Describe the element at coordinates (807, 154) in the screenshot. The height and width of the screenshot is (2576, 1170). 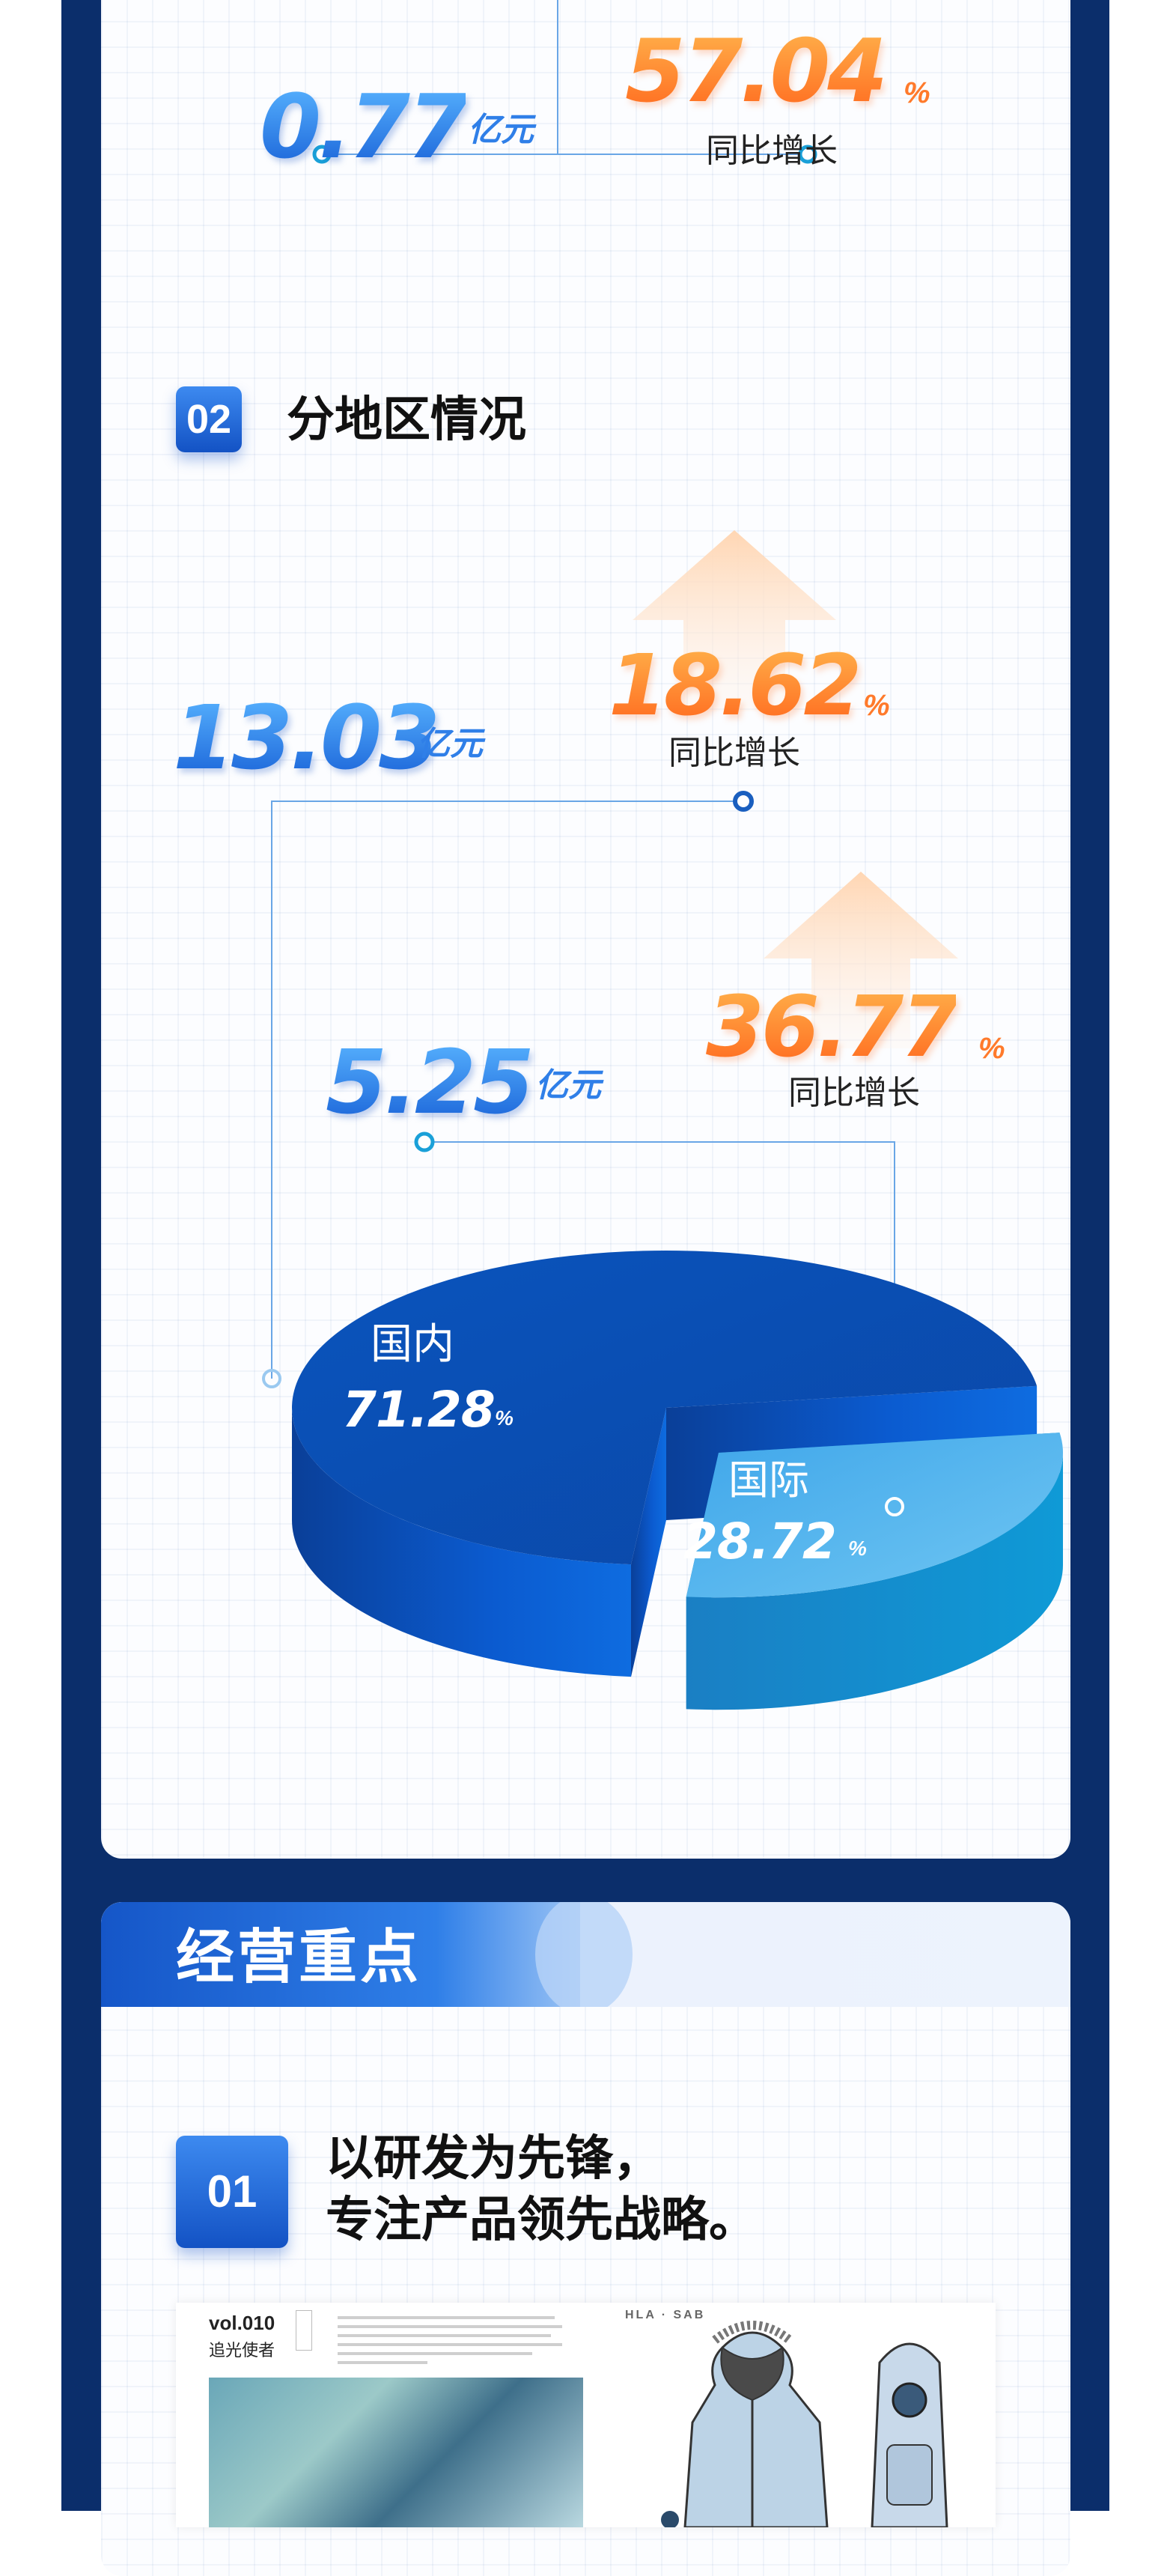
I see `top-right-dot` at that location.